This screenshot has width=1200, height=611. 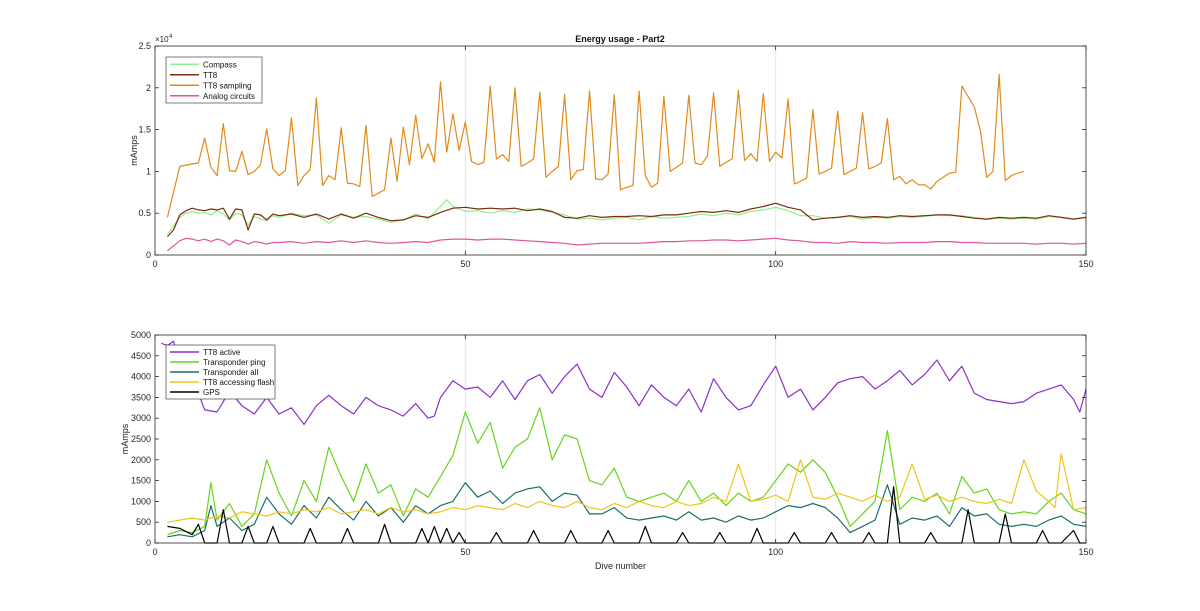 What do you see at coordinates (238, 382) in the screenshot?
I see `legend-label: TT8 accessing flash` at bounding box center [238, 382].